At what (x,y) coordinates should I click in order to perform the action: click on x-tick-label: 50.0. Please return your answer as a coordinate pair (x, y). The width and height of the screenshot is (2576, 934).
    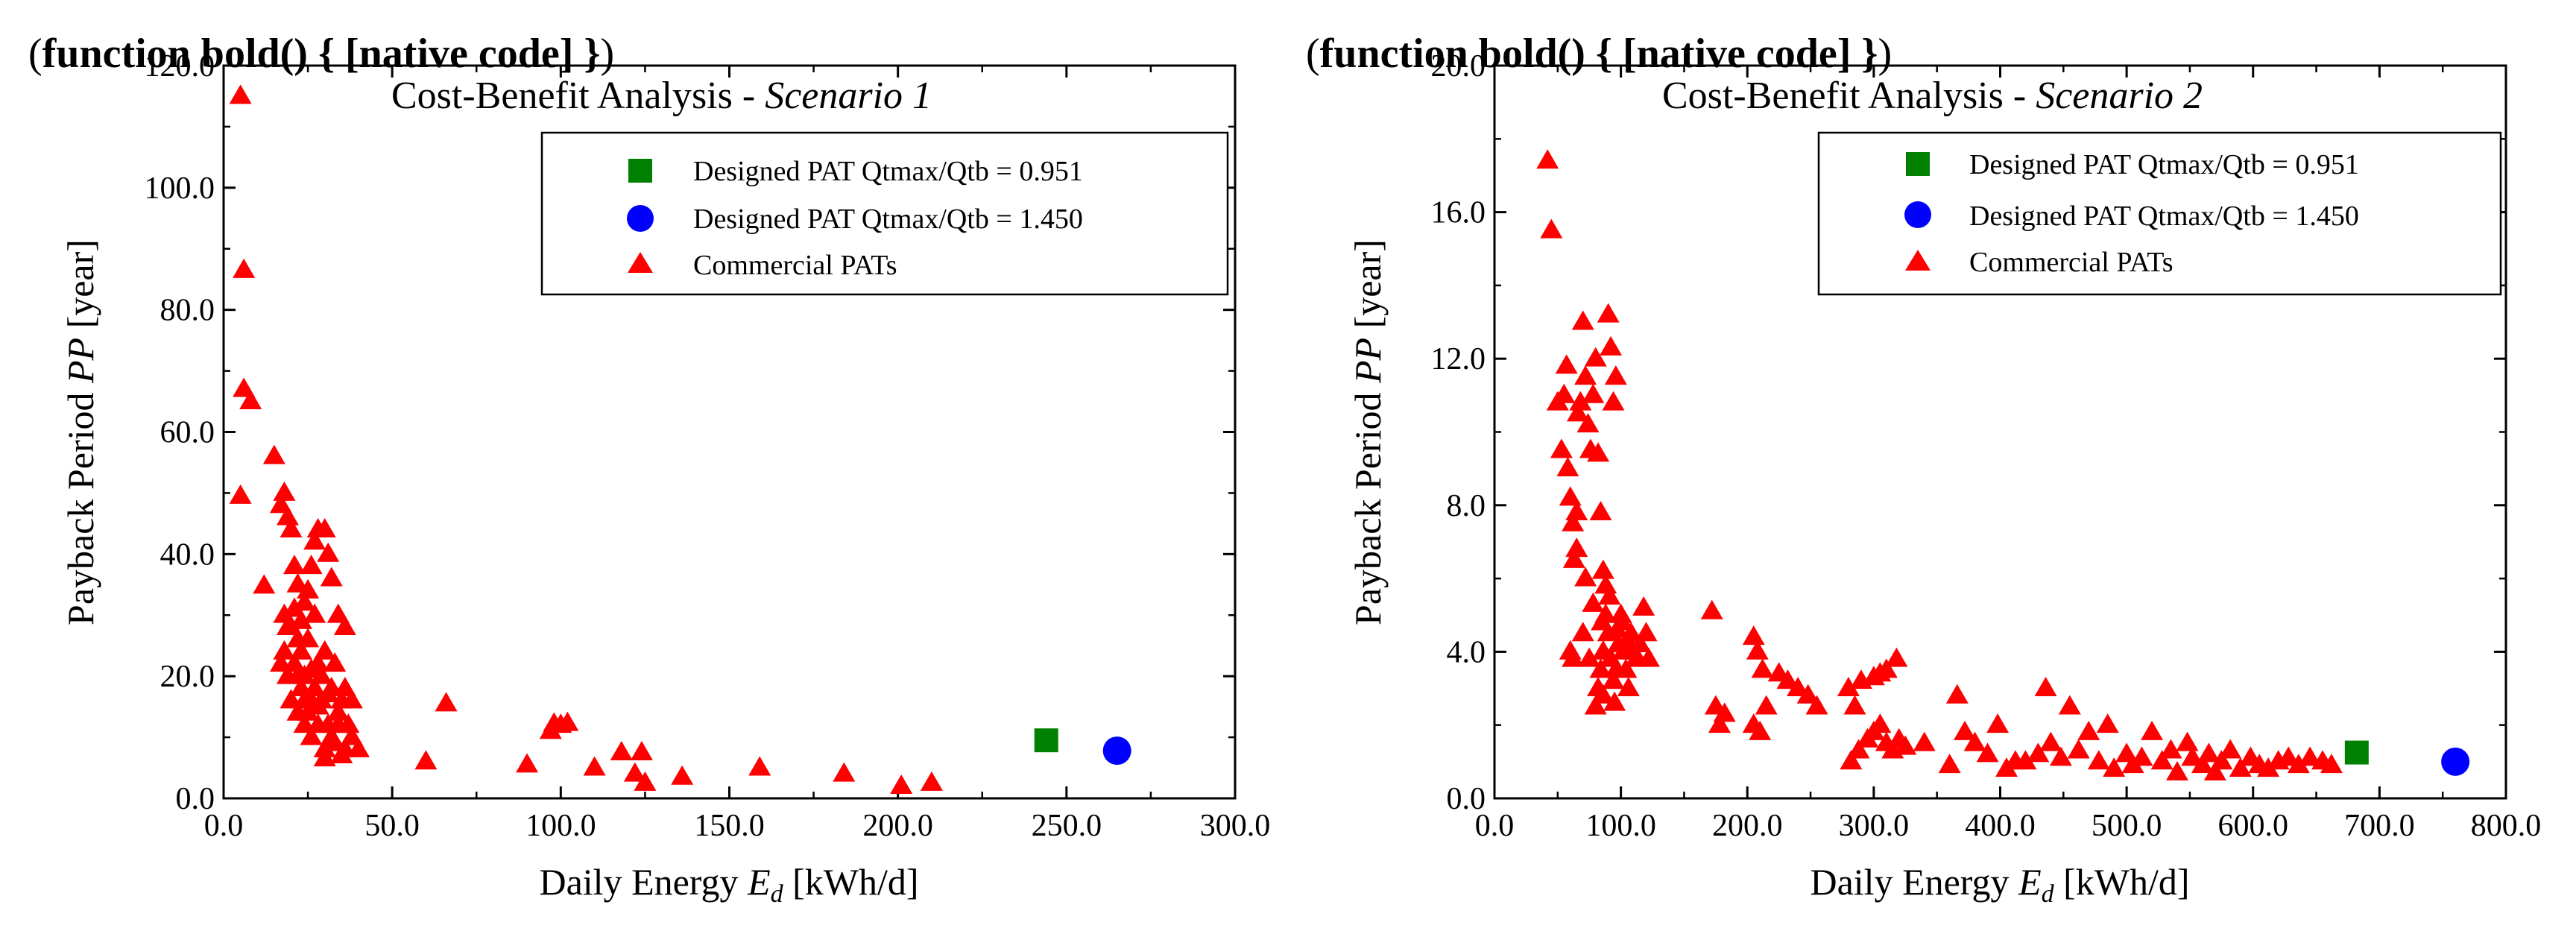
    Looking at the image, I should click on (392, 826).